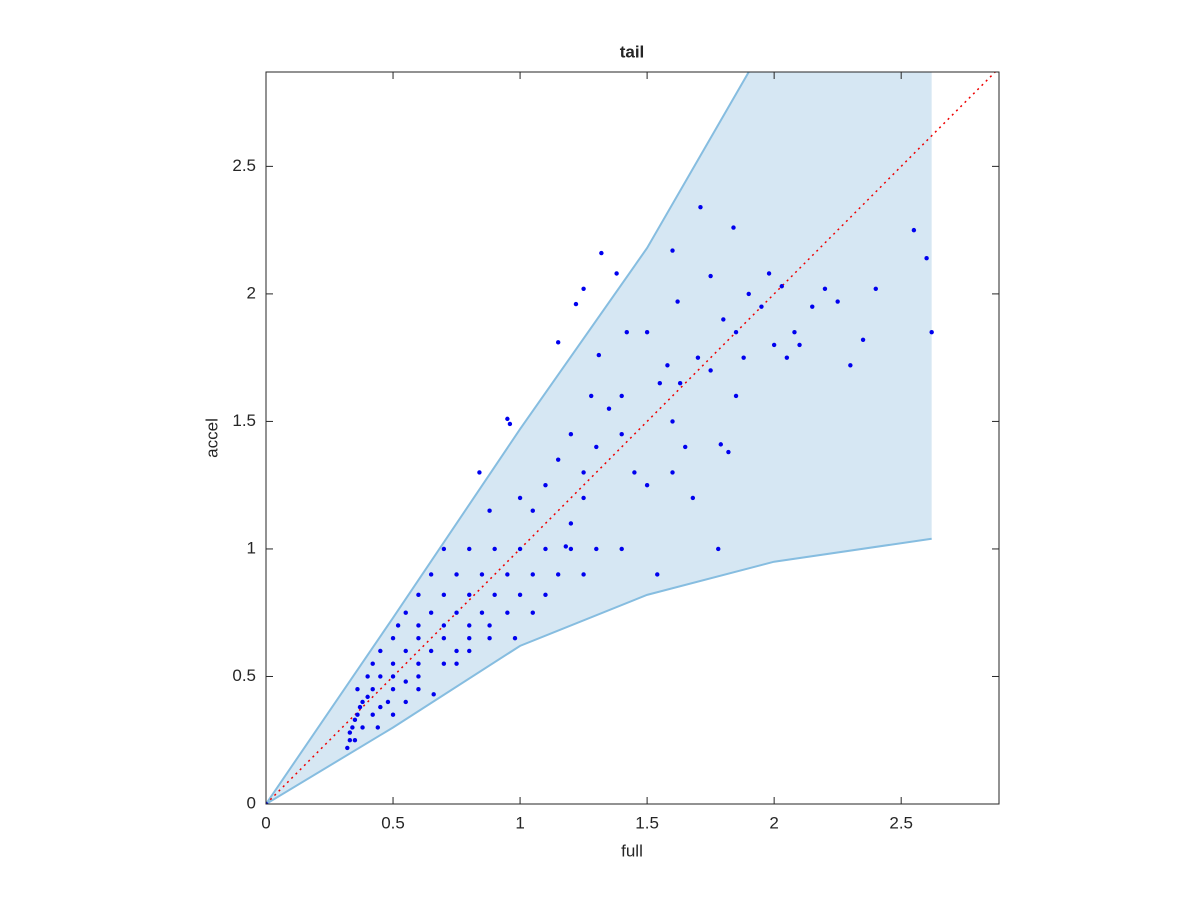  I want to click on y-tick-label: 1, so click(251, 547).